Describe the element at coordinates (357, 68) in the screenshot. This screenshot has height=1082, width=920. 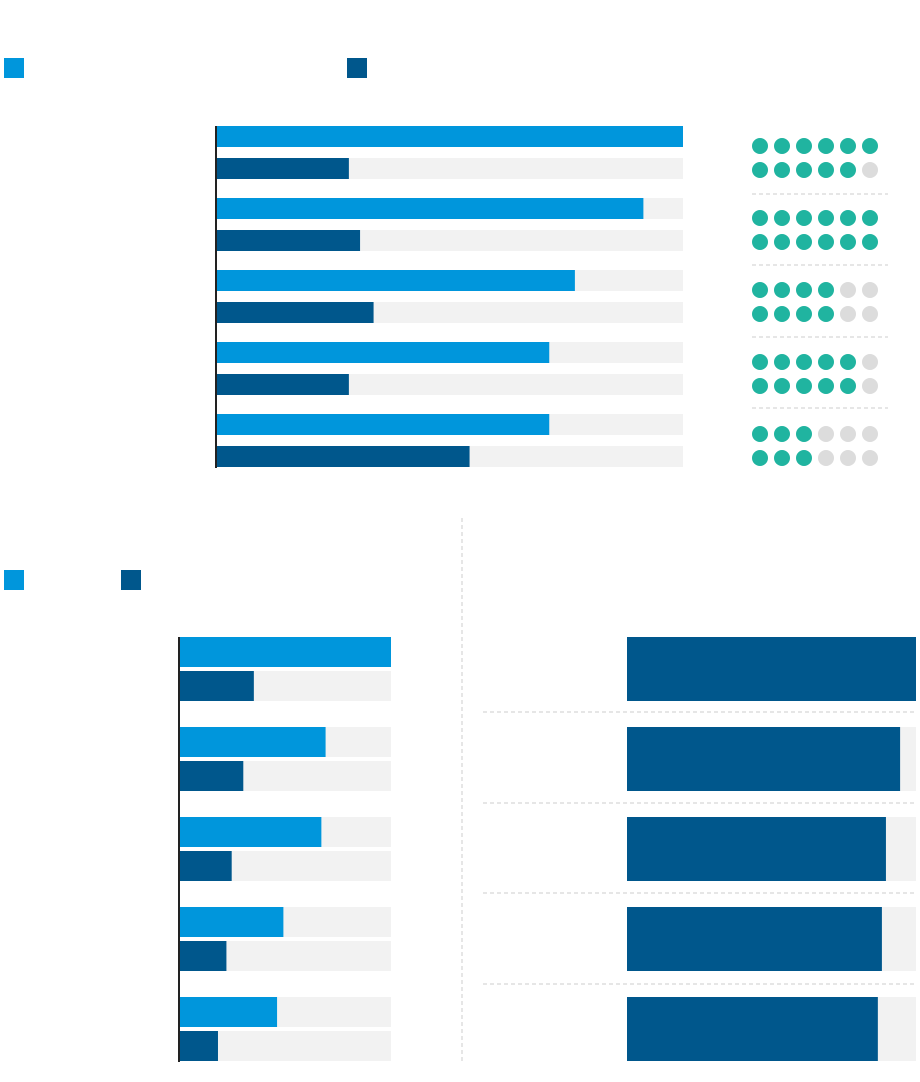
I see `legend-swatch-series-b` at that location.